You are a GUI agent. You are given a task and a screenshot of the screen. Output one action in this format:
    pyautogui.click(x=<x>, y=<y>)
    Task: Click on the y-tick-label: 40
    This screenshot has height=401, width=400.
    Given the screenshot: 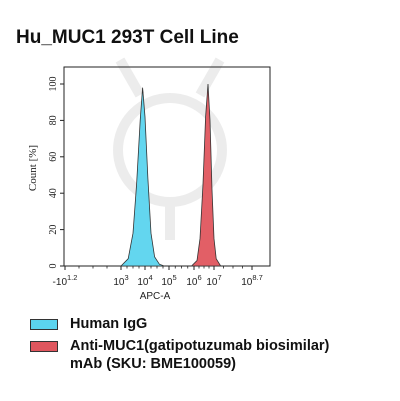 What is the action you would take?
    pyautogui.click(x=53, y=193)
    